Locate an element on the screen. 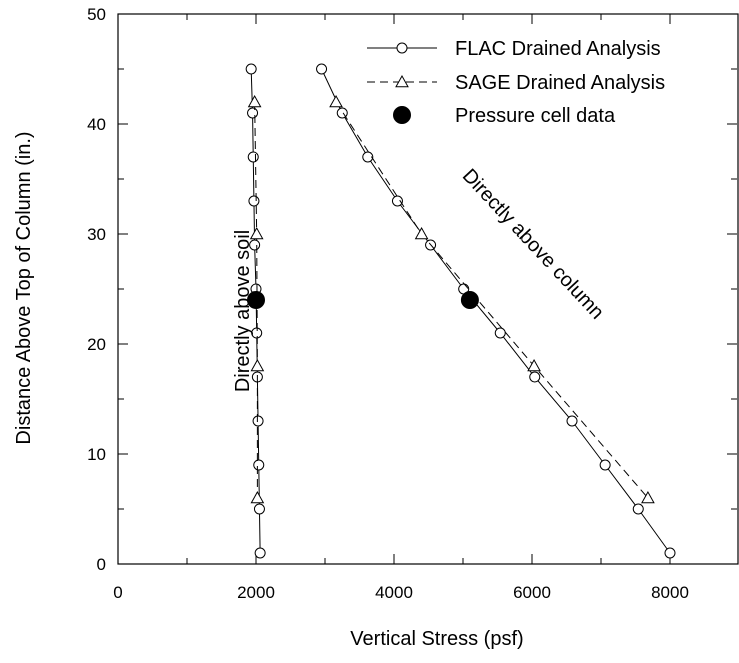  legend-label: FLAC Drained Analysis is located at coordinates (558, 49).